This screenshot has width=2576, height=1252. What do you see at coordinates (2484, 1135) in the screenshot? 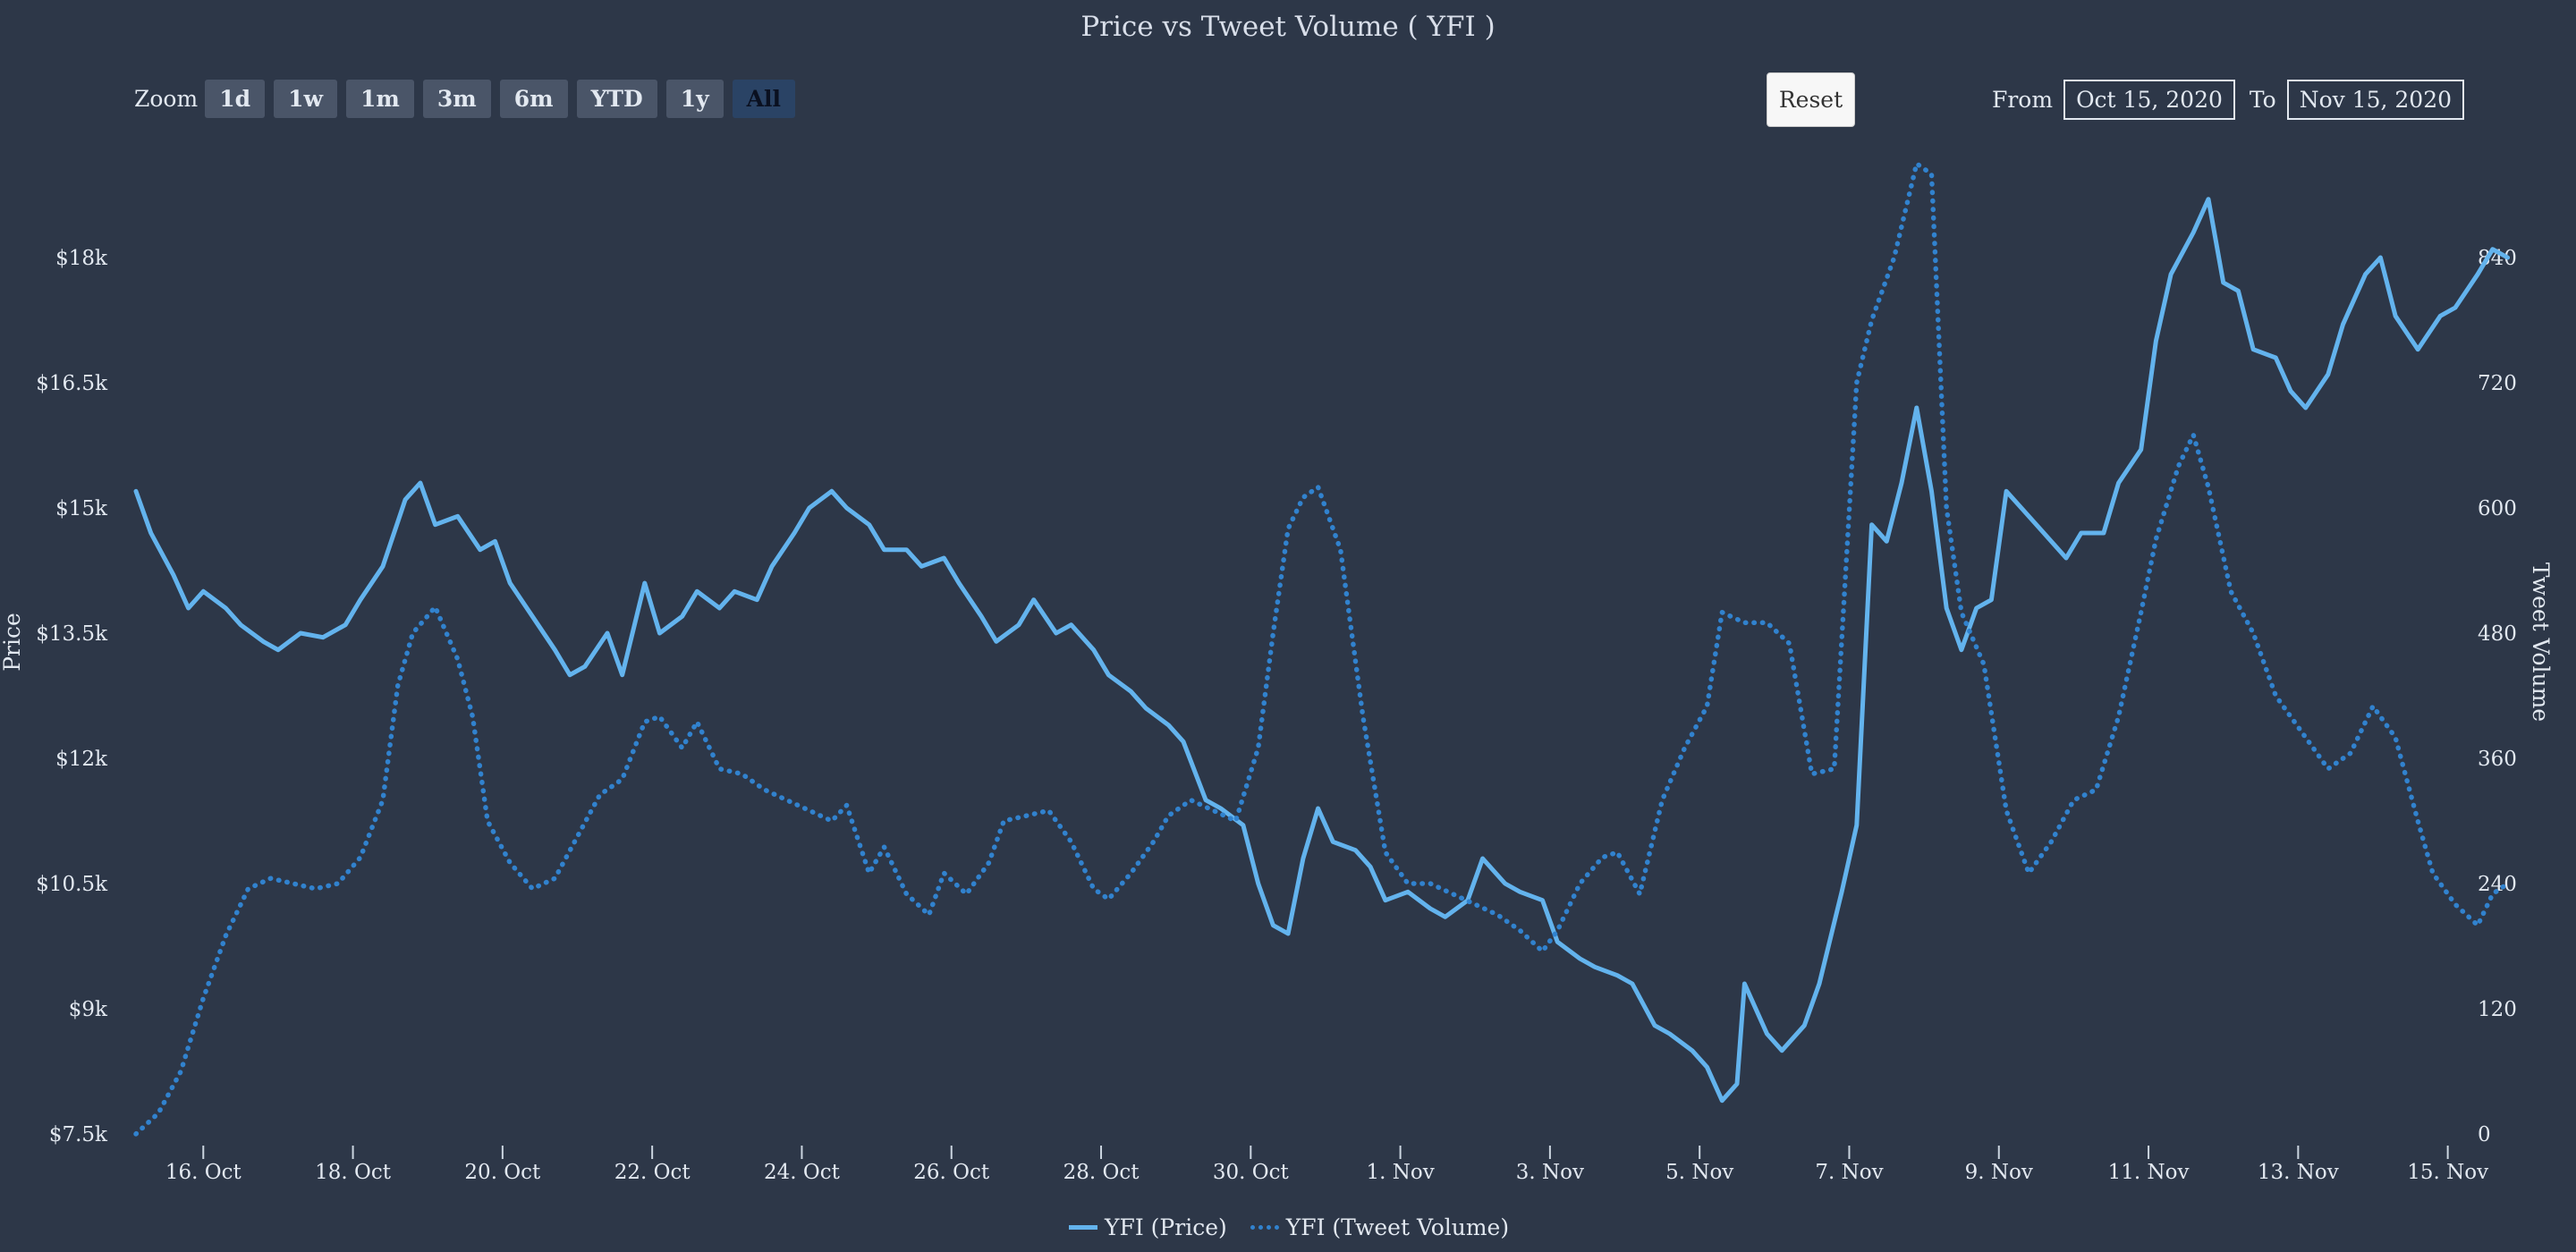
I see `y-right-tick-label: 0` at bounding box center [2484, 1135].